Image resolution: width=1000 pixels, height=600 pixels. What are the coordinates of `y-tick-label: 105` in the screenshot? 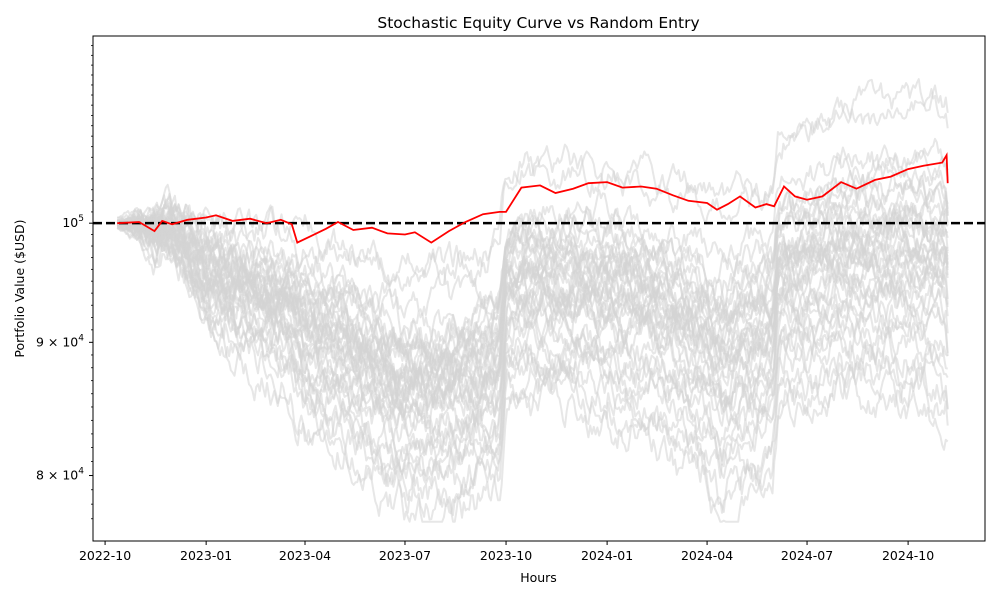 It's located at (73, 222).